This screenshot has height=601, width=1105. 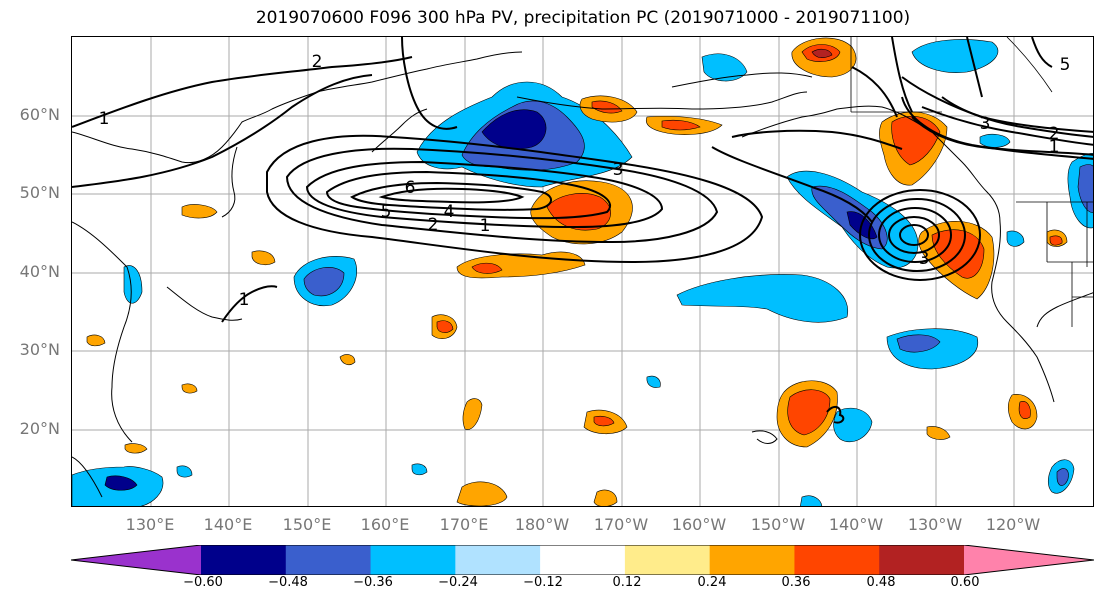 What do you see at coordinates (856, 524) in the screenshot?
I see `lon-label: 140°W` at bounding box center [856, 524].